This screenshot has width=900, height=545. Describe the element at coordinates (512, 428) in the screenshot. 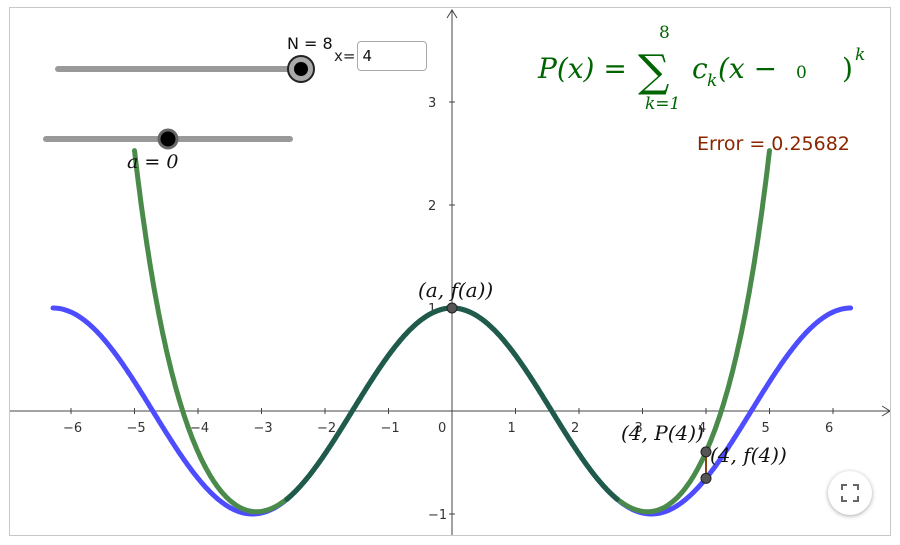

I see `x-tick-label: 1` at that location.